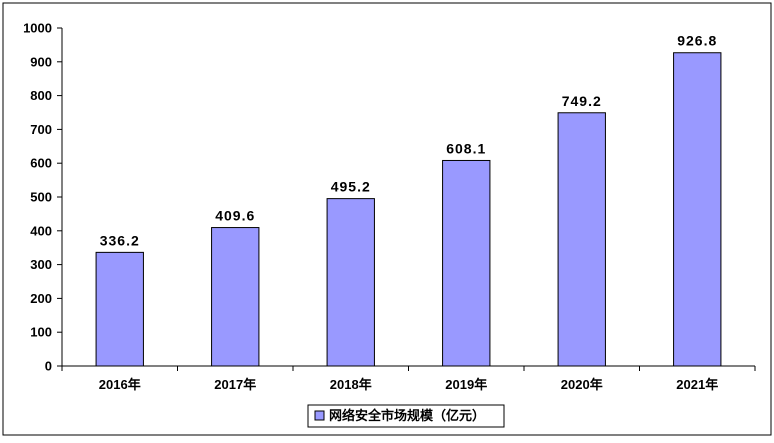 The image size is (774, 443). What do you see at coordinates (41, 230) in the screenshot?
I see `y-tick-label: 400` at bounding box center [41, 230].